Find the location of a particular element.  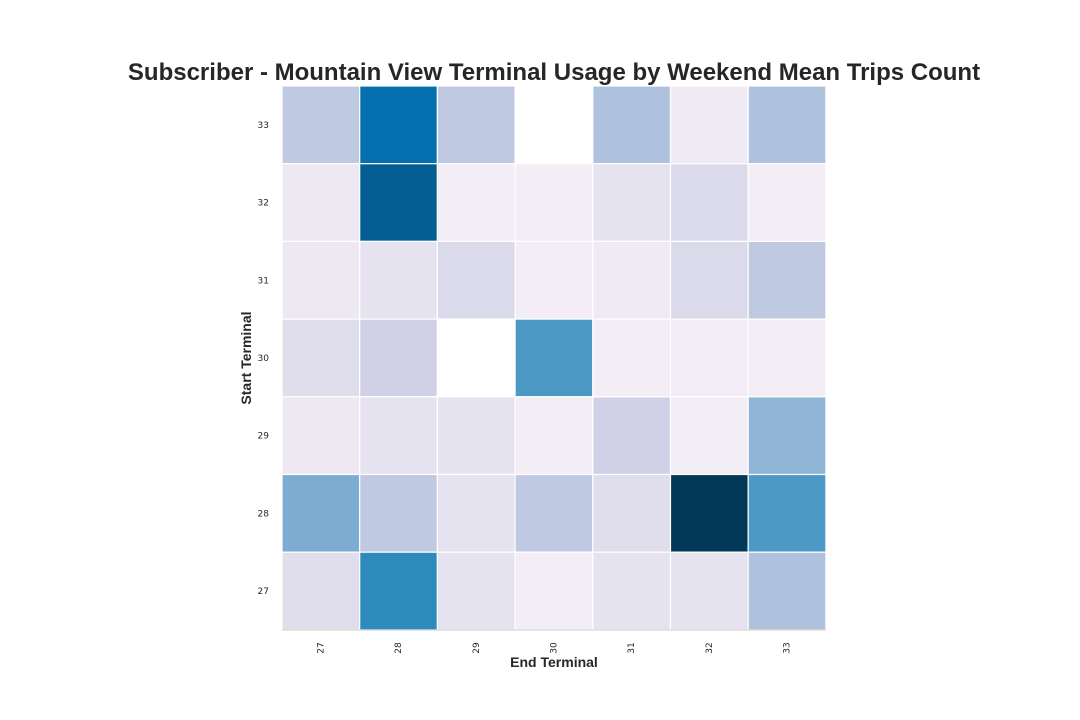

x-tick-labels: 27 28 29 30 31 32 33 is located at coordinates (554, 648).